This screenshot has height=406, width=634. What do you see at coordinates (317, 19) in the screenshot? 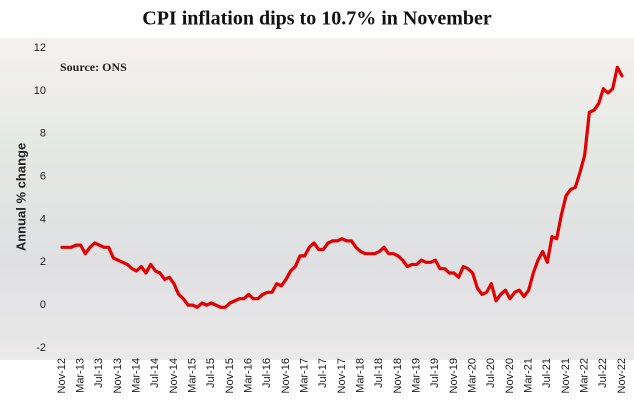
I see `chart-title: CPI inflation dips to 10.7% in November` at bounding box center [317, 19].